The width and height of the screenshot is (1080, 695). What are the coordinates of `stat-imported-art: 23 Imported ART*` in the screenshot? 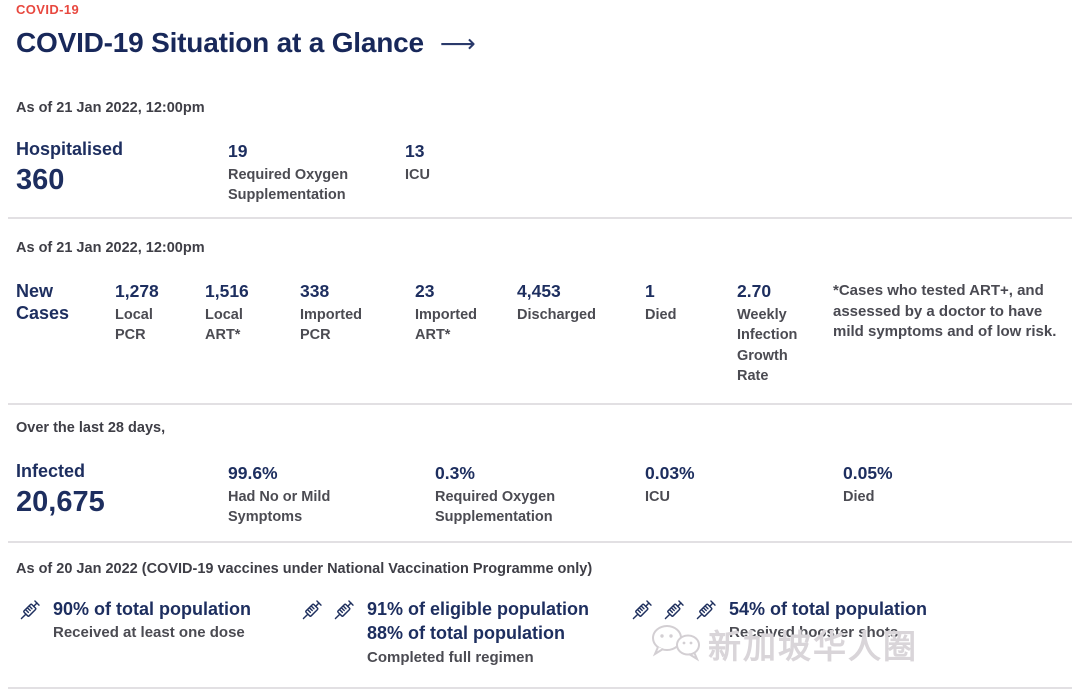 It's located at (455, 313).